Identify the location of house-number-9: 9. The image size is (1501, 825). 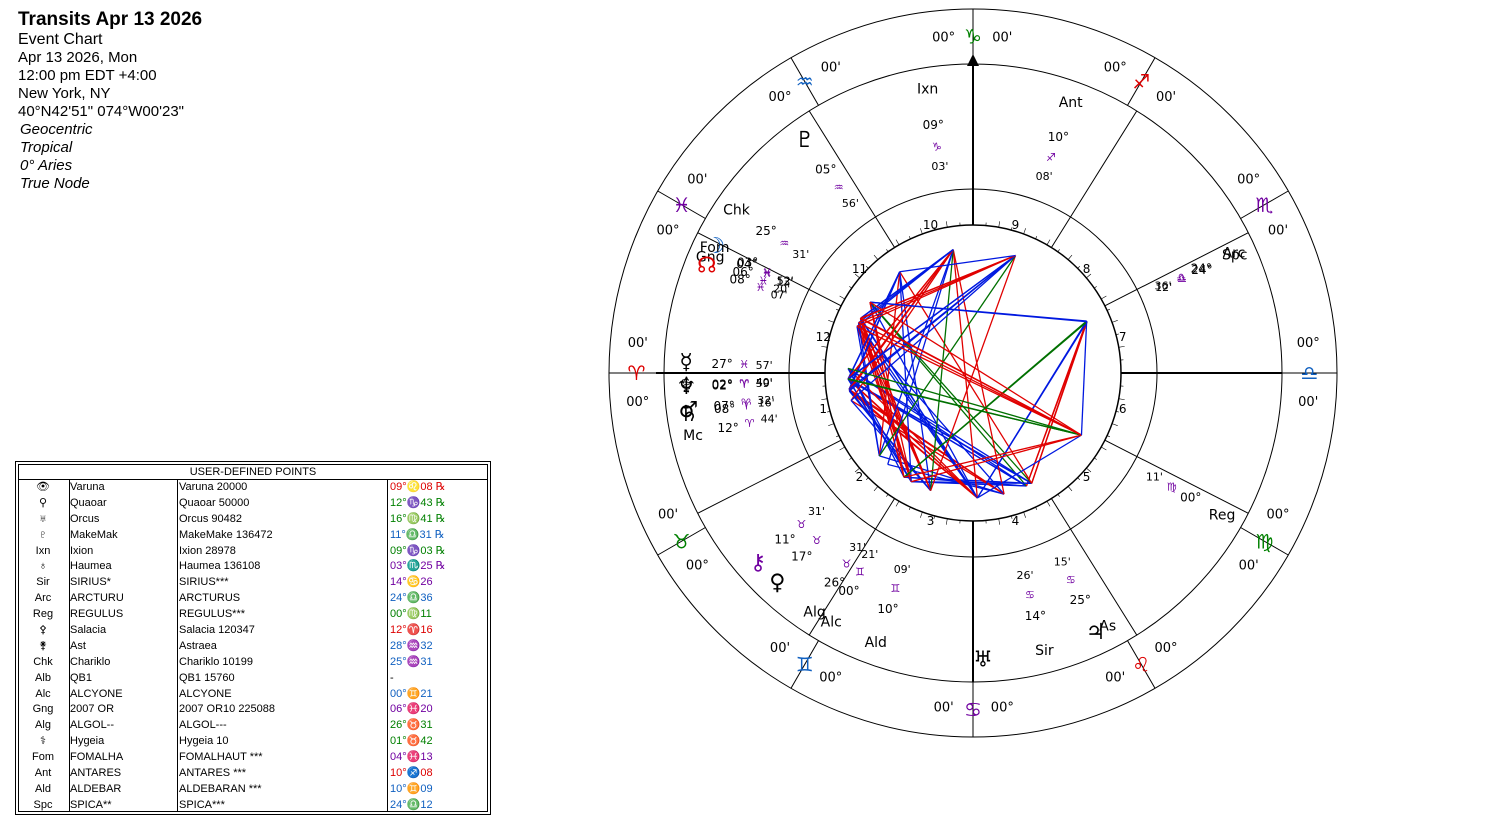
(1016, 225).